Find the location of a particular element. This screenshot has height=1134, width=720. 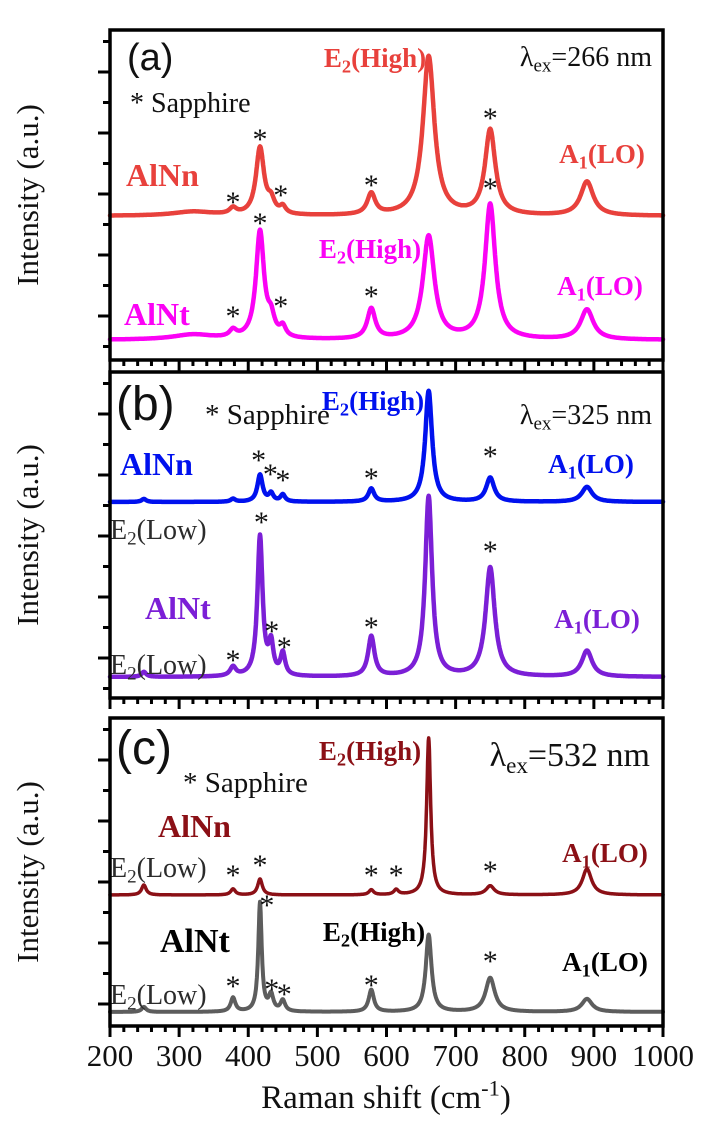

x-tick-label: 500 is located at coordinates (317, 1055).